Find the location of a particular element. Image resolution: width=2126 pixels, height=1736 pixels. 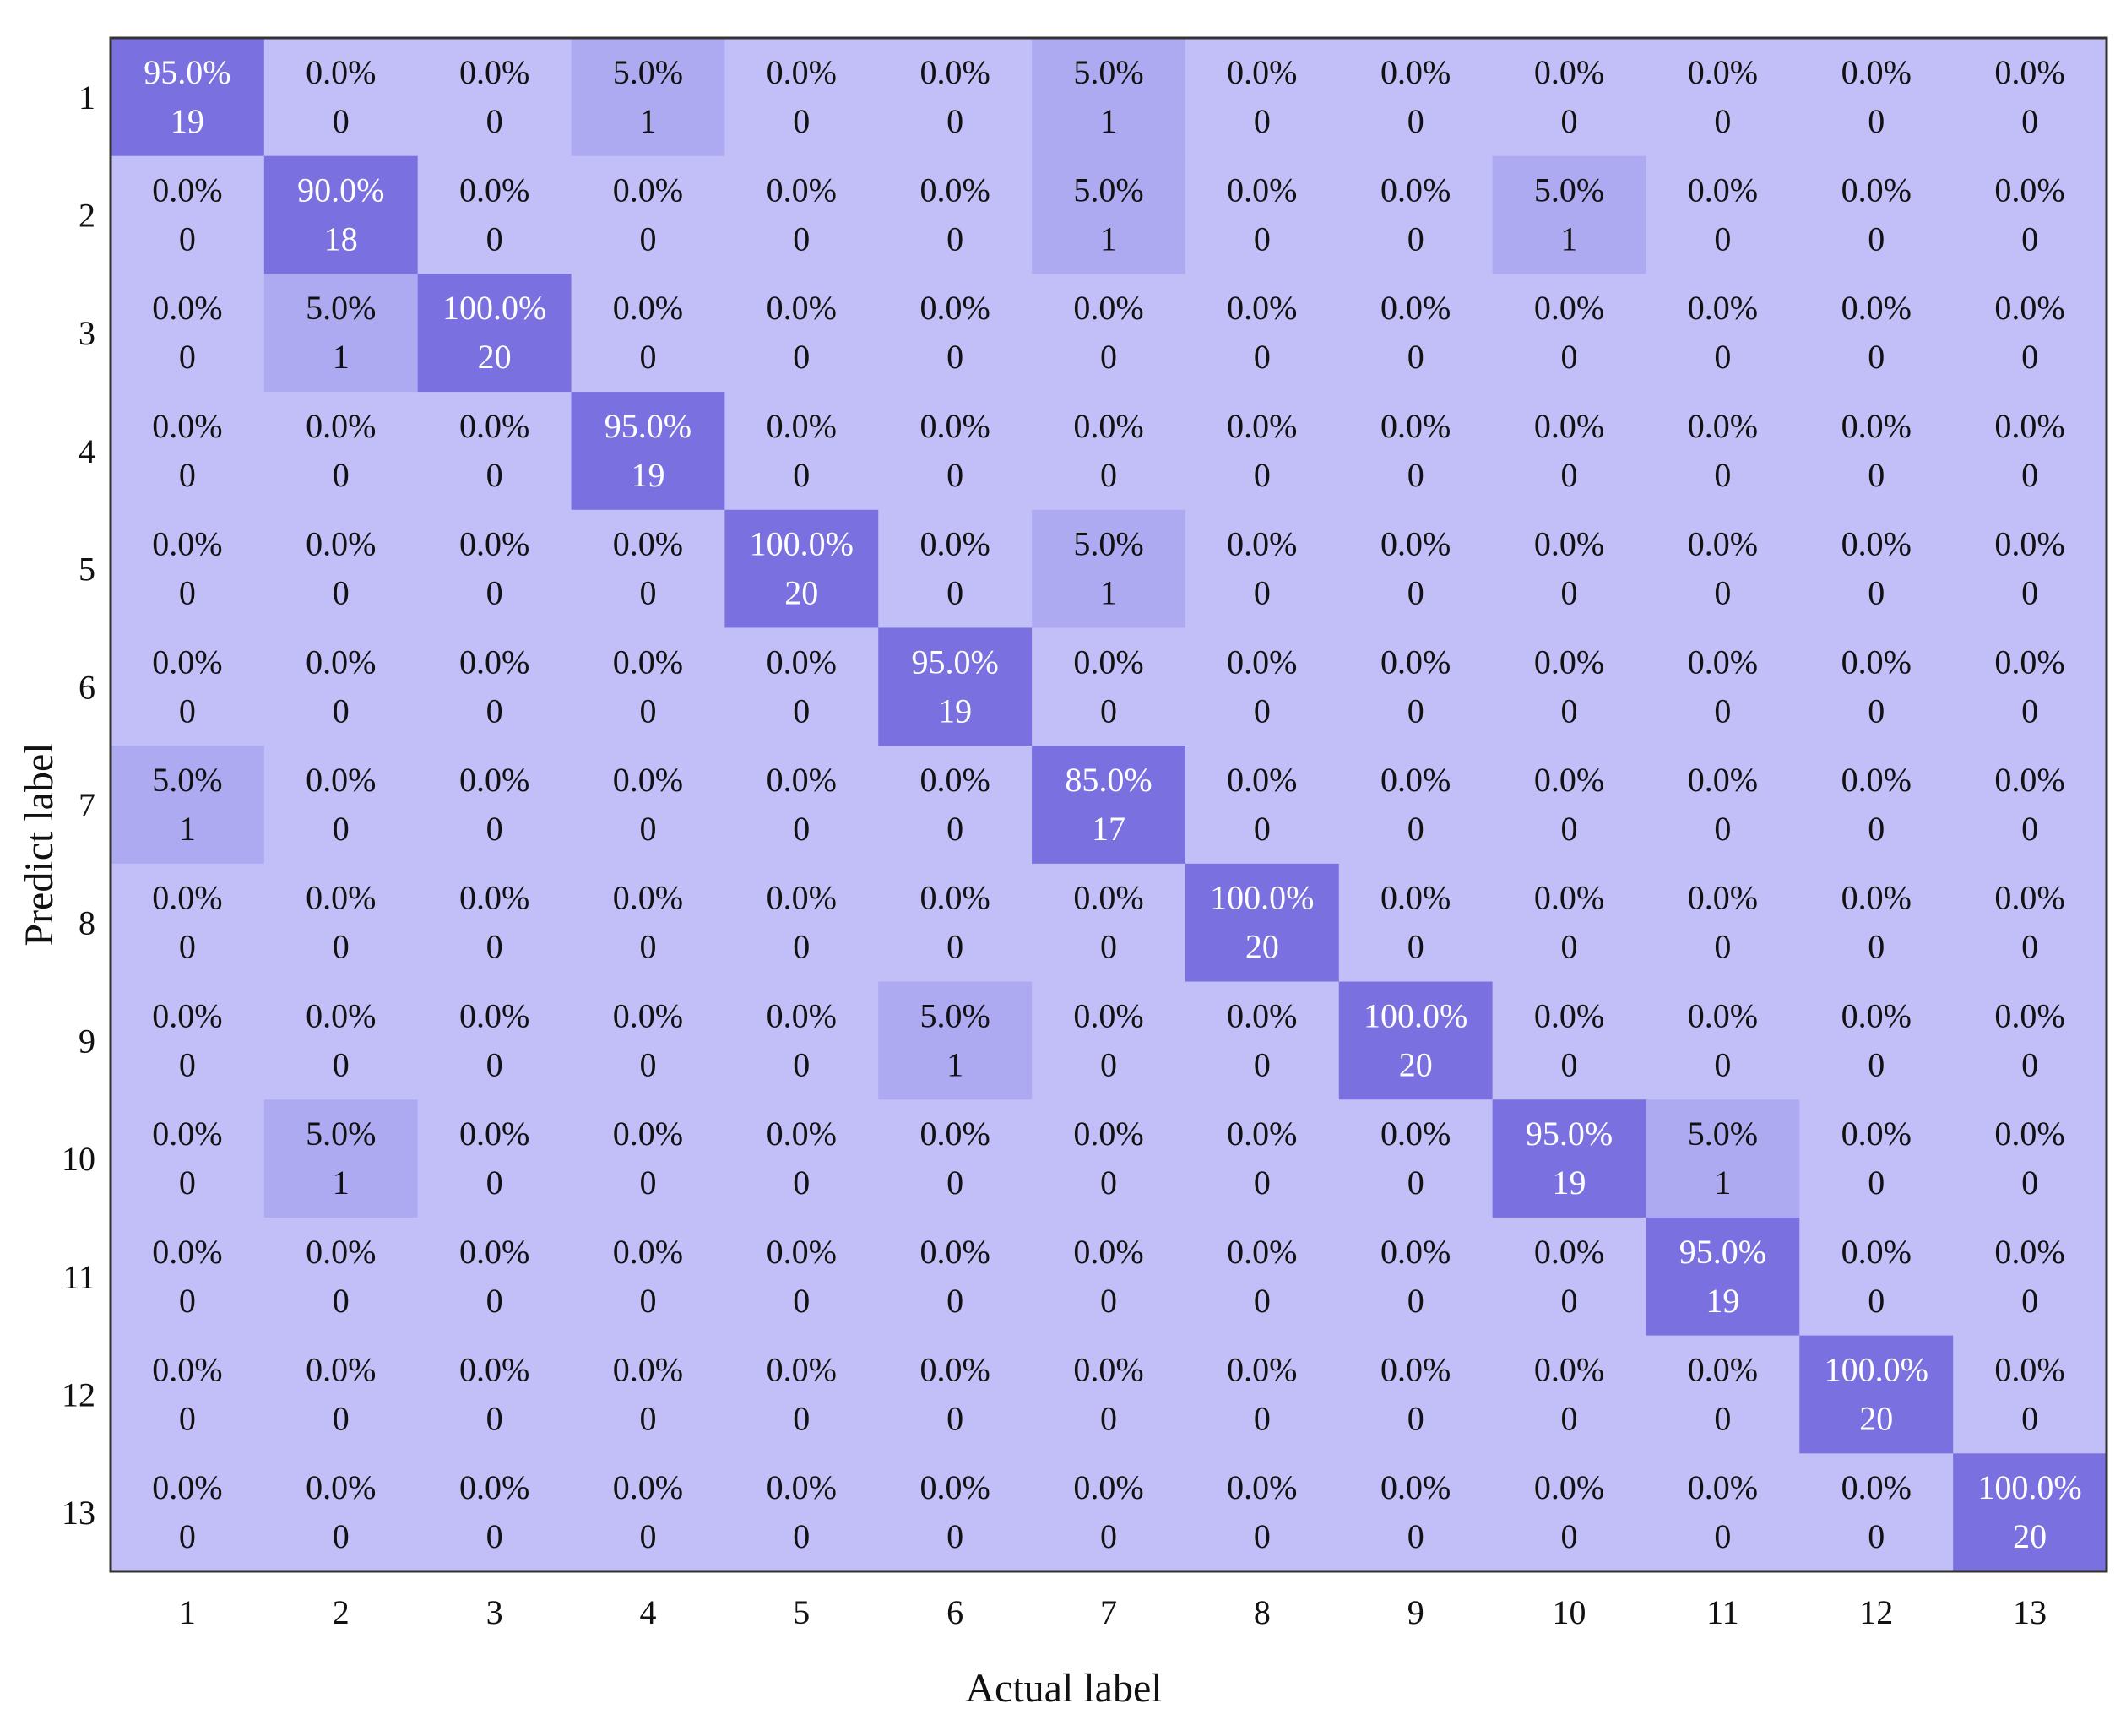

cell-count-label: 20 is located at coordinates (1262, 947).